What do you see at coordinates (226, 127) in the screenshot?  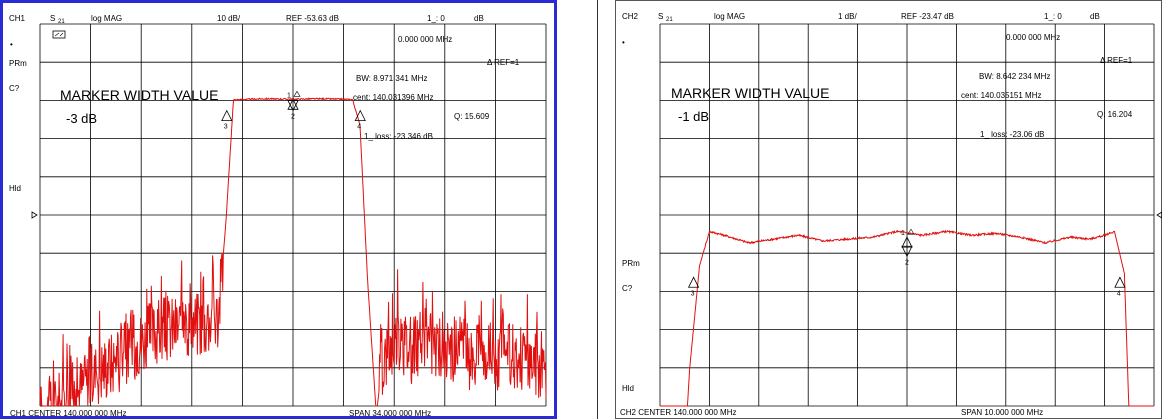 I see `ch1-marker-3-label: 3` at bounding box center [226, 127].